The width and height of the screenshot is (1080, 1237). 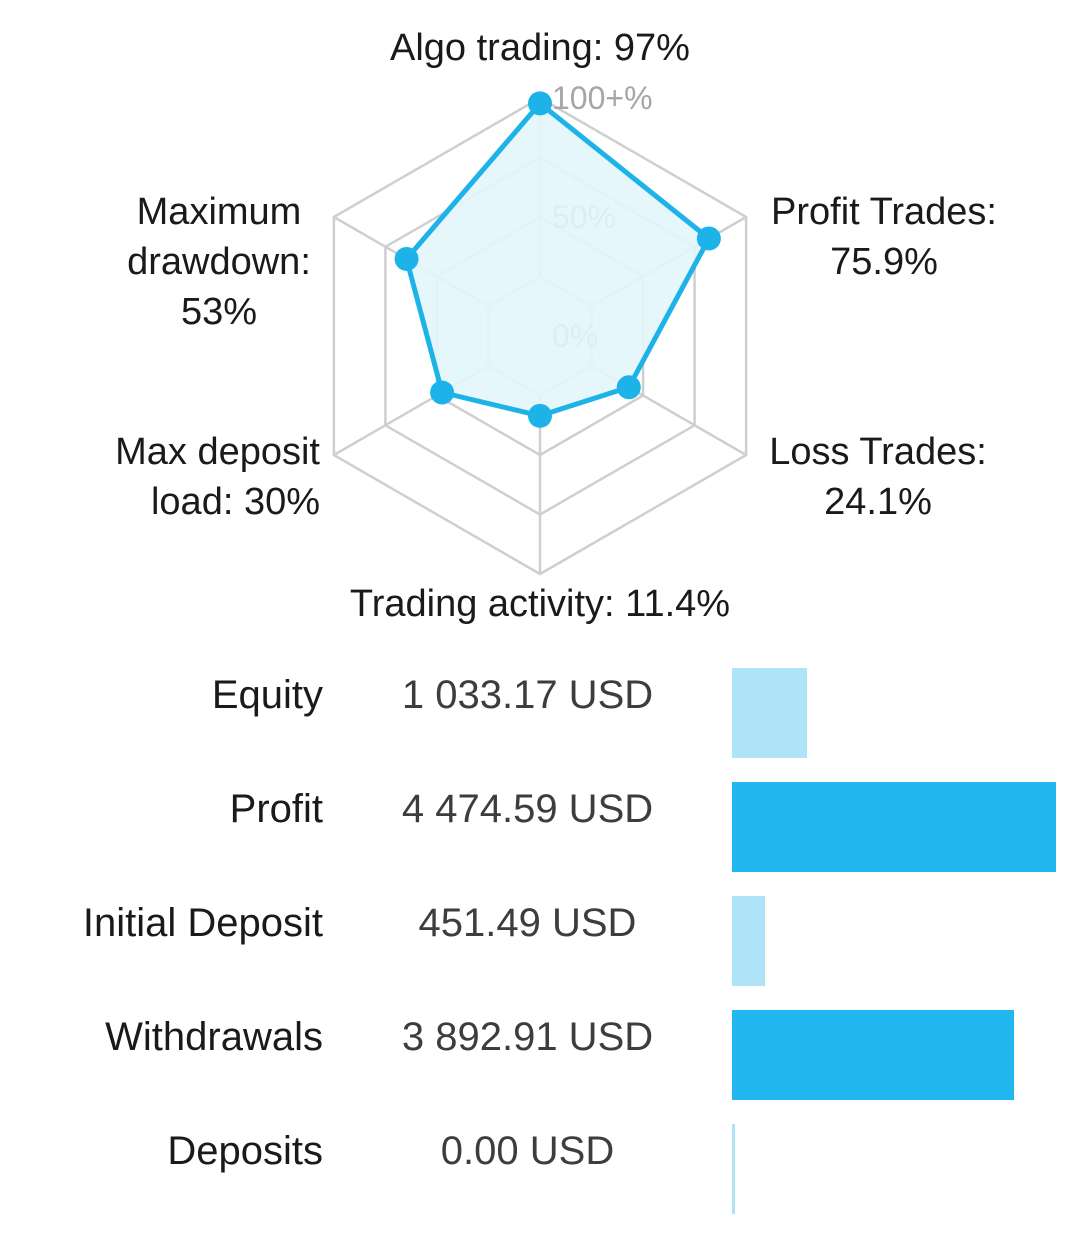 I want to click on bar-row: Equity 1 033.17 USD, so click(x=540, y=707).